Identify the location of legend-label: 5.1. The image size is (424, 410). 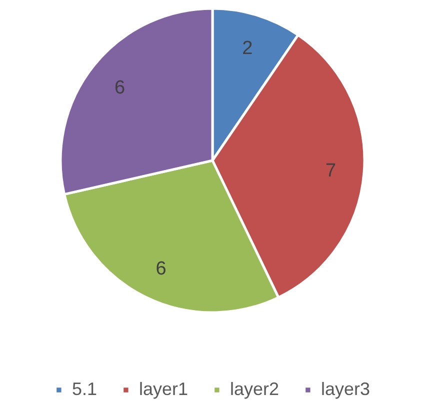
(84, 389).